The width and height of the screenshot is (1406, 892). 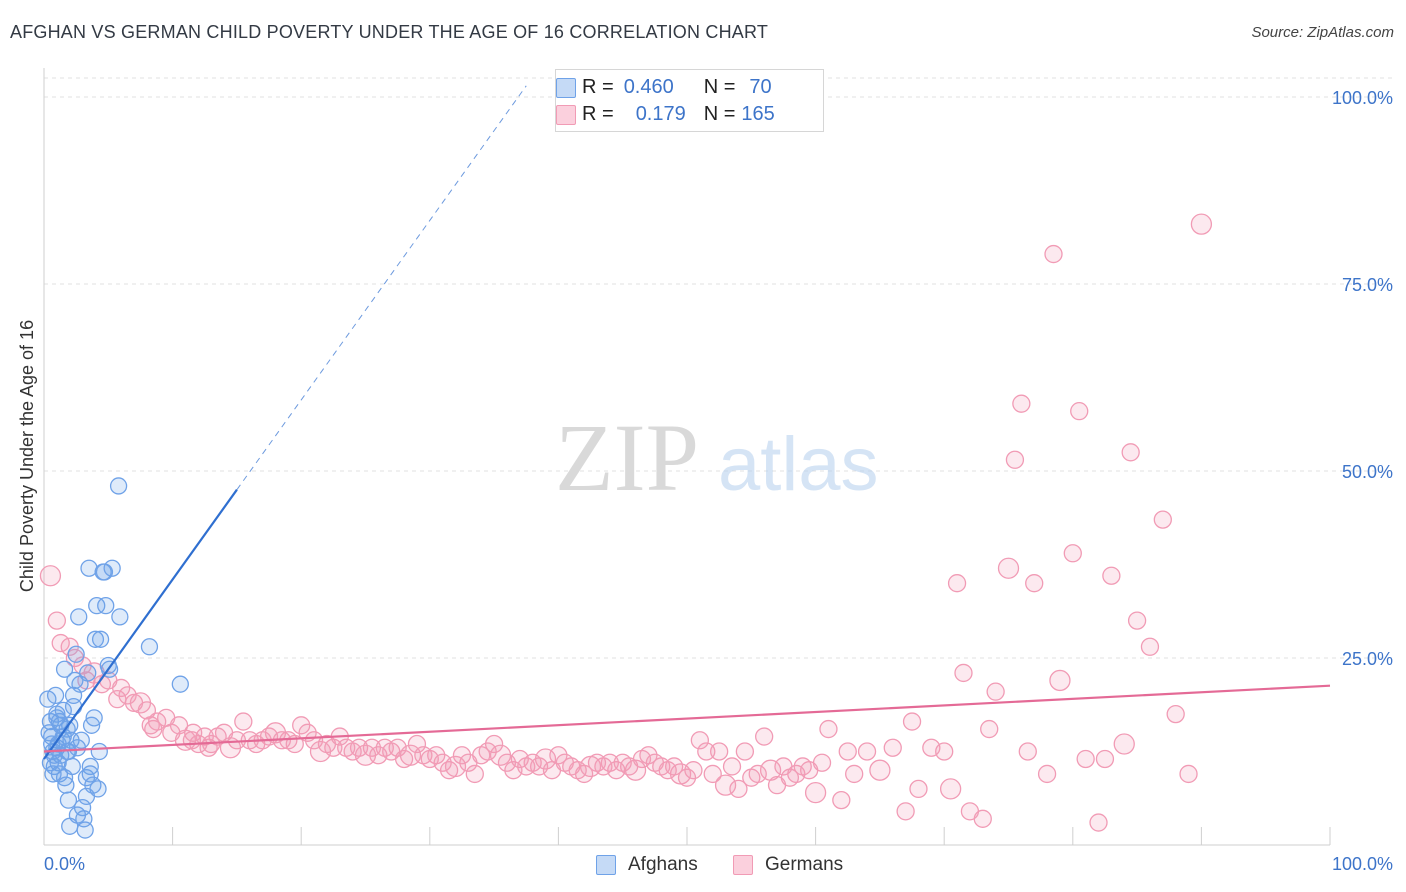 What do you see at coordinates (758, 113) in the screenshot?
I see `n-value: 165` at bounding box center [758, 113].